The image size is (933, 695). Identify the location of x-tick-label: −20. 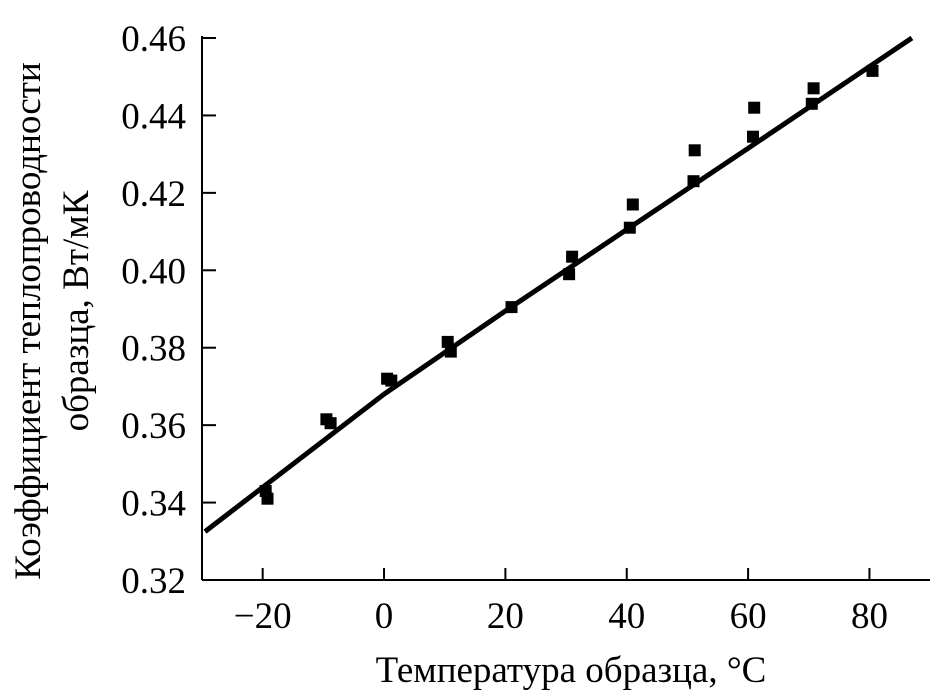
(263, 616).